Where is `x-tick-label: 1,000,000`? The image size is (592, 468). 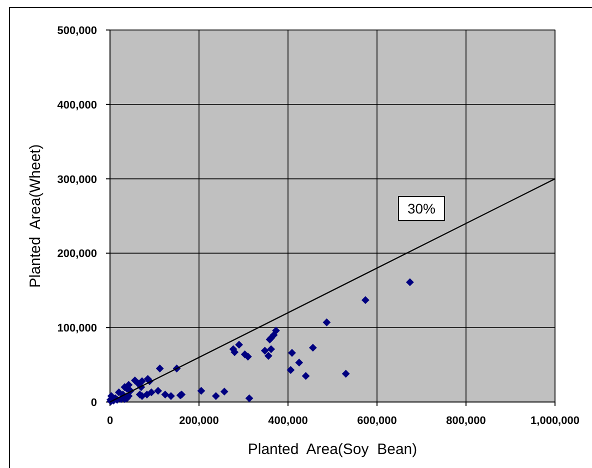 x-tick-label: 1,000,000 is located at coordinates (555, 421).